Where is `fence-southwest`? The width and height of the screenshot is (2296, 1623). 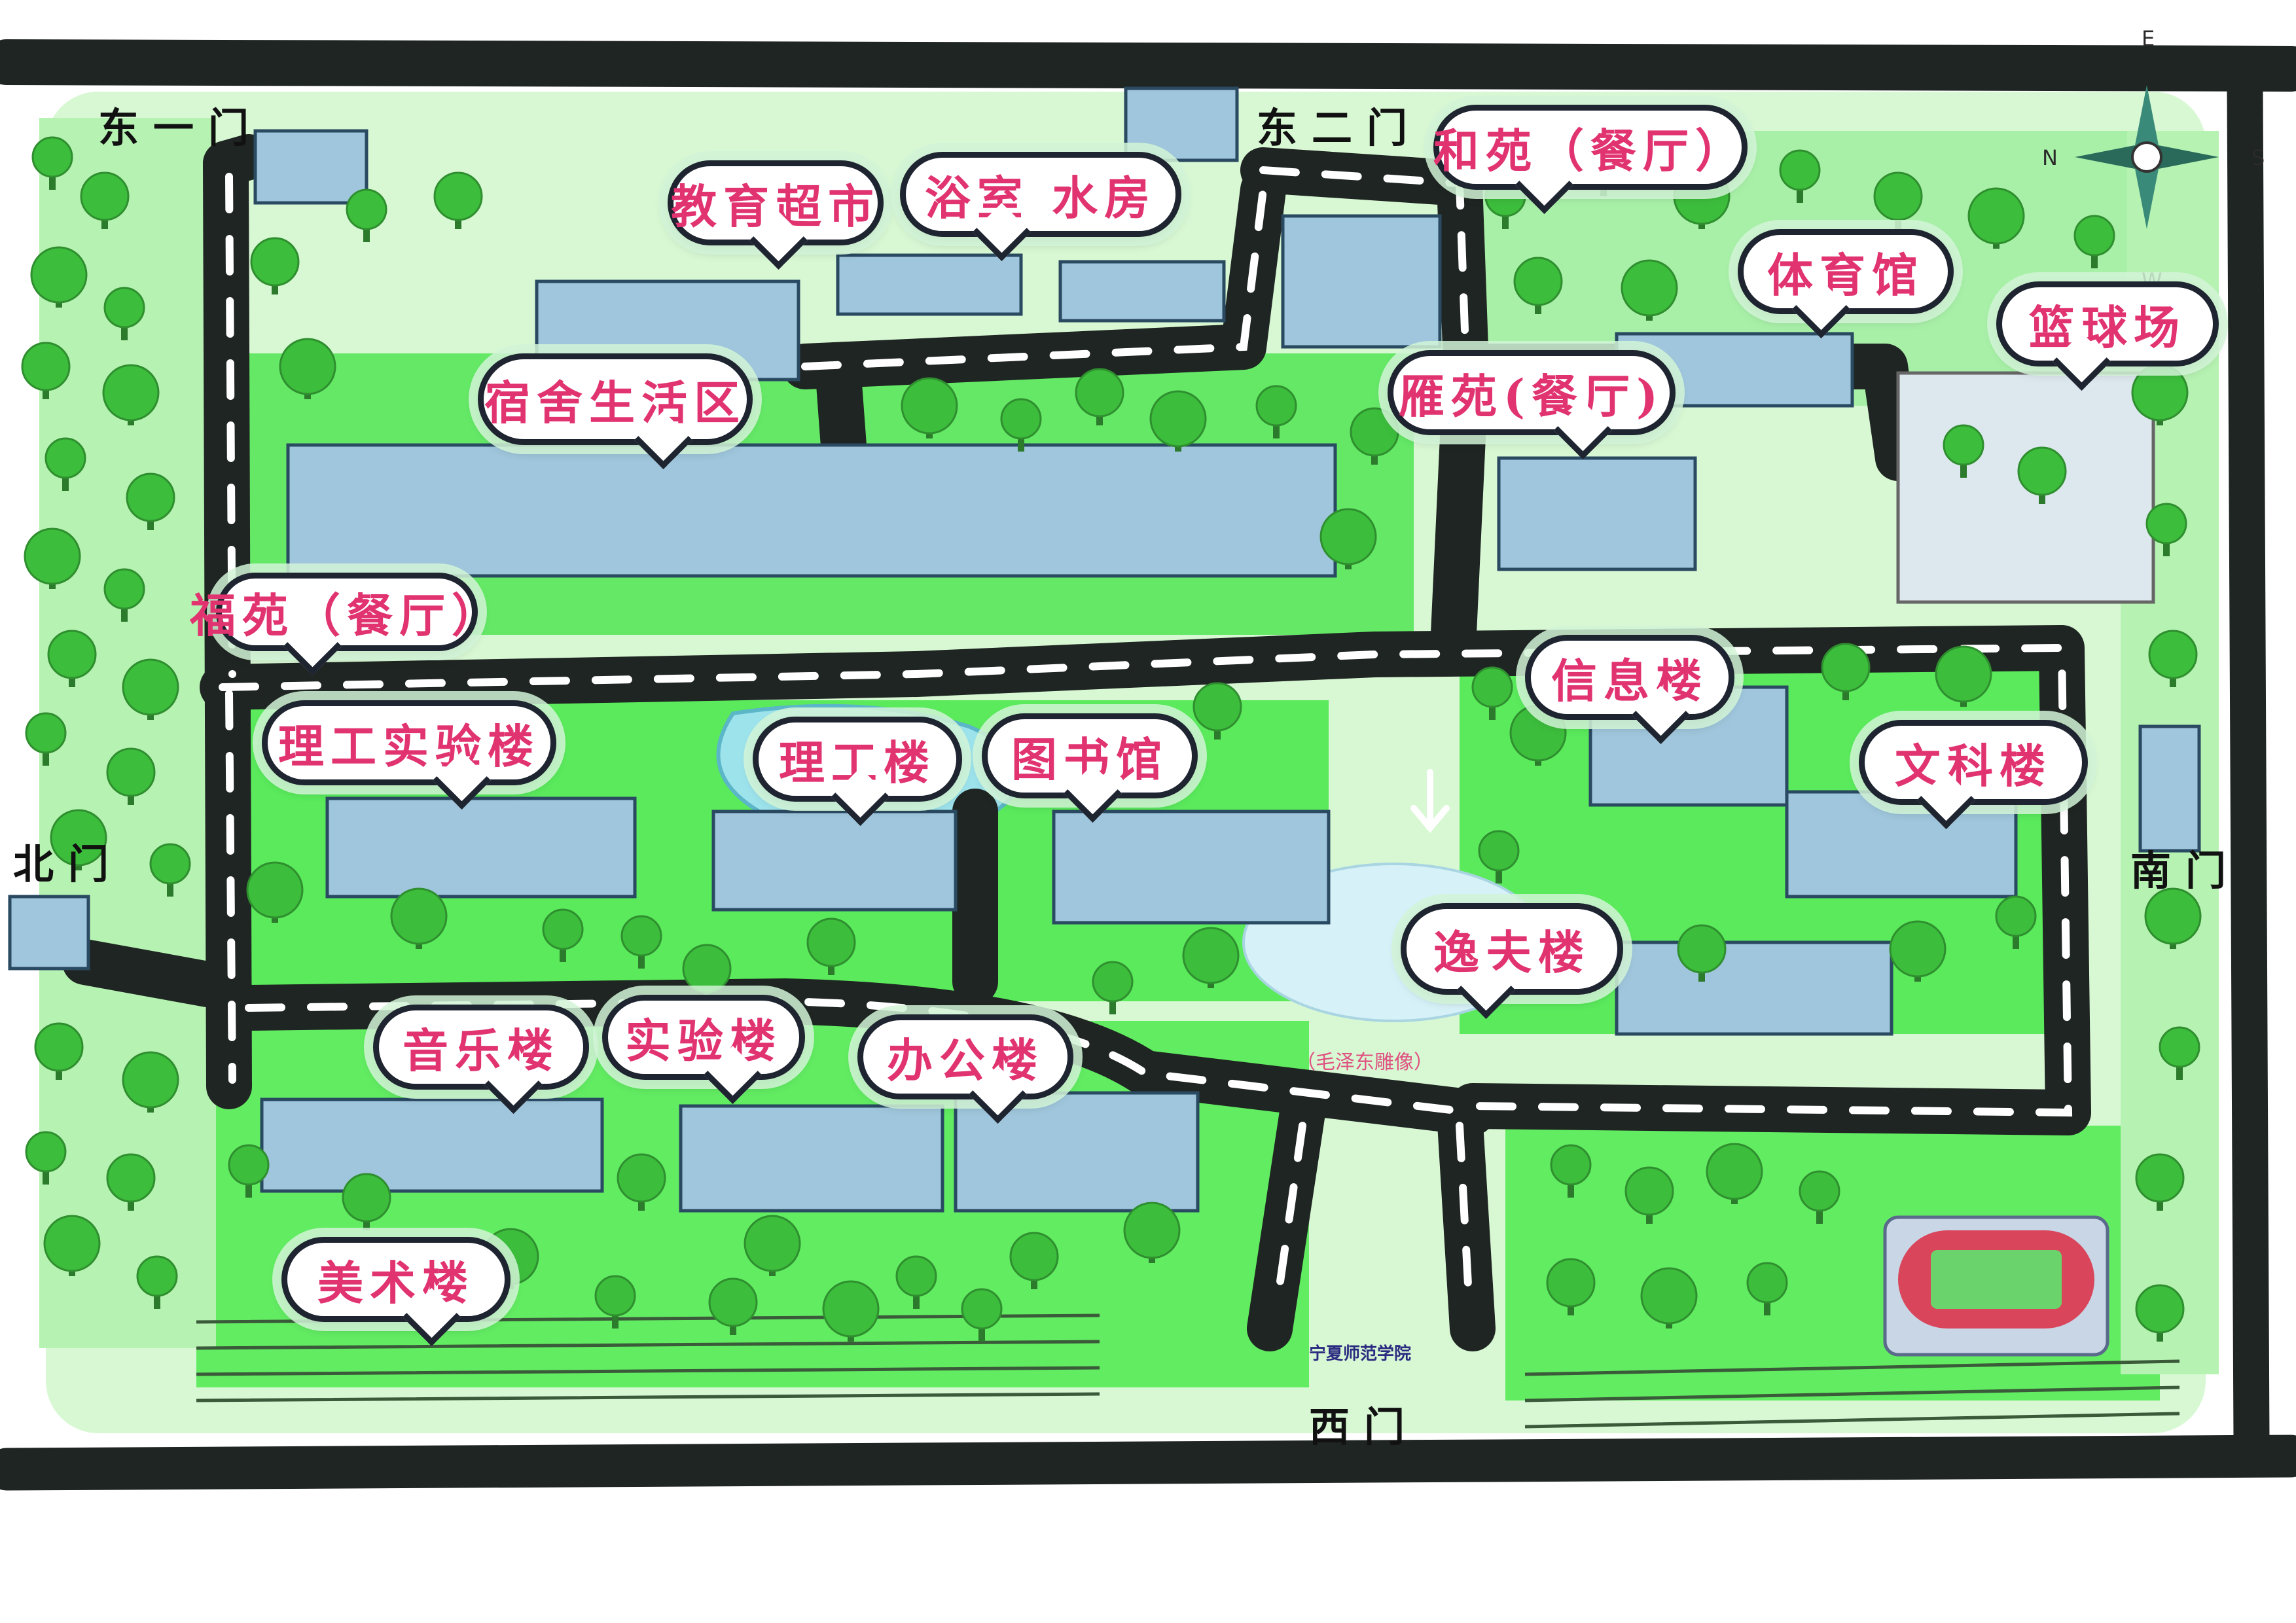 fence-southwest is located at coordinates (648, 1357).